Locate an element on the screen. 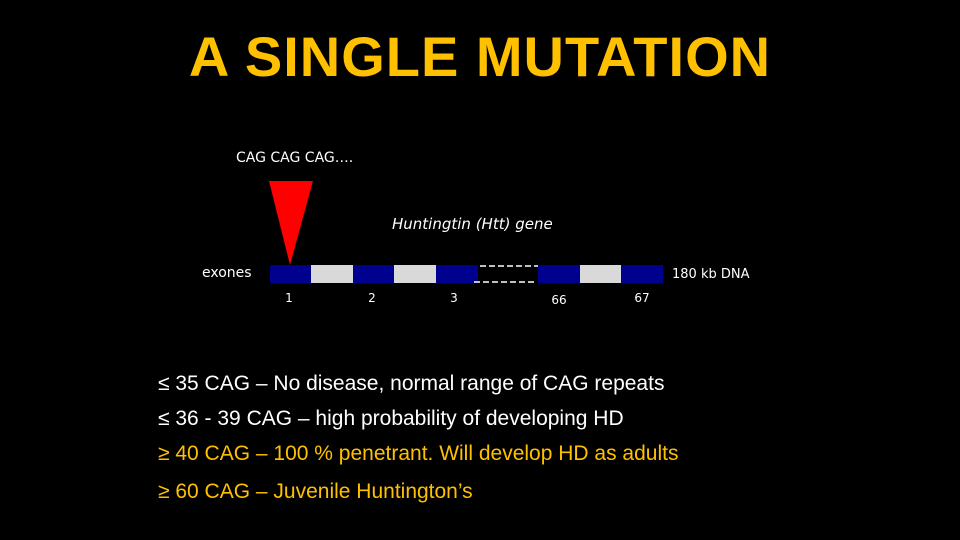  exons-label: exones is located at coordinates (227, 273).